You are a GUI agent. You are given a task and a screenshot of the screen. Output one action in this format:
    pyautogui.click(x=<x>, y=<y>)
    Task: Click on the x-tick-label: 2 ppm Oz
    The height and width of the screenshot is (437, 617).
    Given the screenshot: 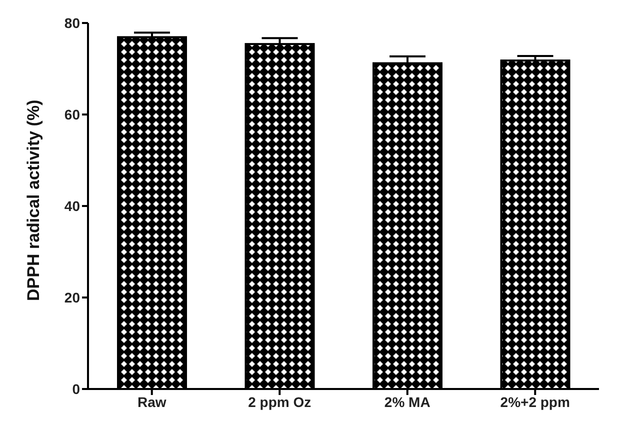 What is the action you would take?
    pyautogui.click(x=280, y=402)
    